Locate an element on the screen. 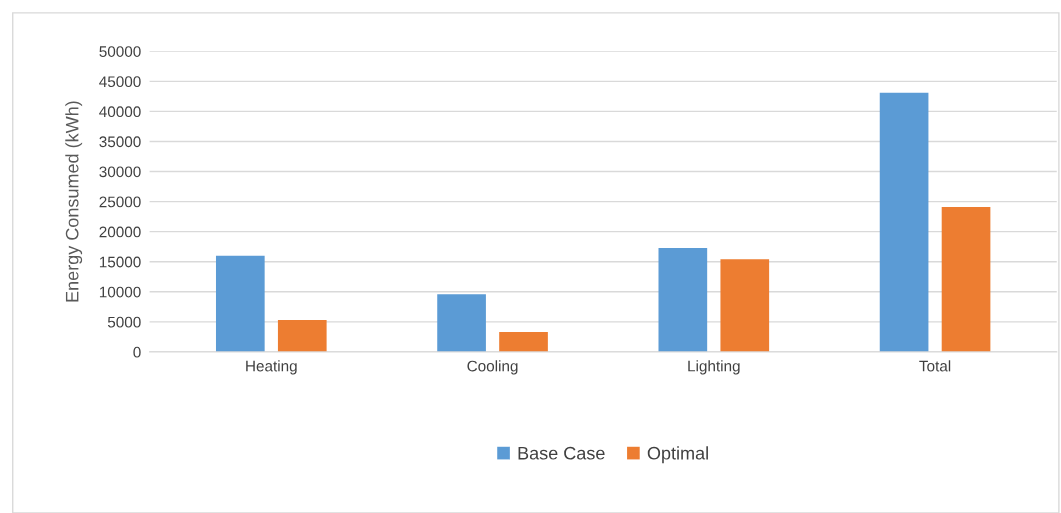 This screenshot has width=1061, height=513. y-tick-label: 10000 is located at coordinates (120, 292).